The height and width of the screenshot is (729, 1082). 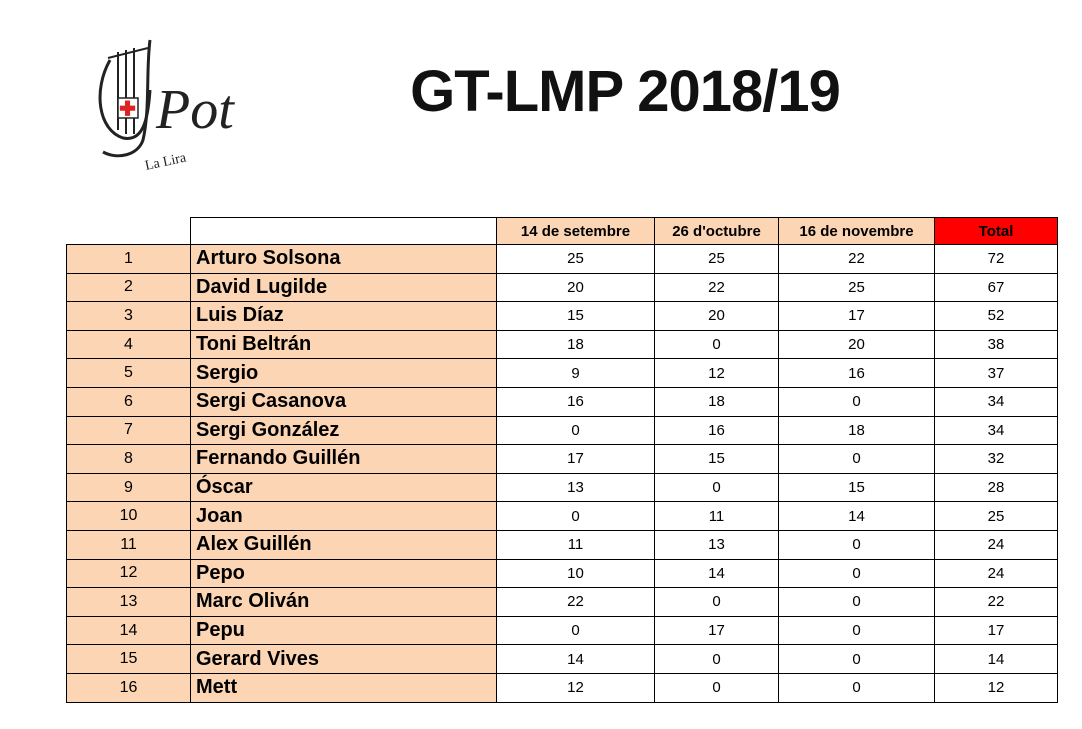 What do you see at coordinates (575, 373) in the screenshot?
I see `score-cell: 9` at bounding box center [575, 373].